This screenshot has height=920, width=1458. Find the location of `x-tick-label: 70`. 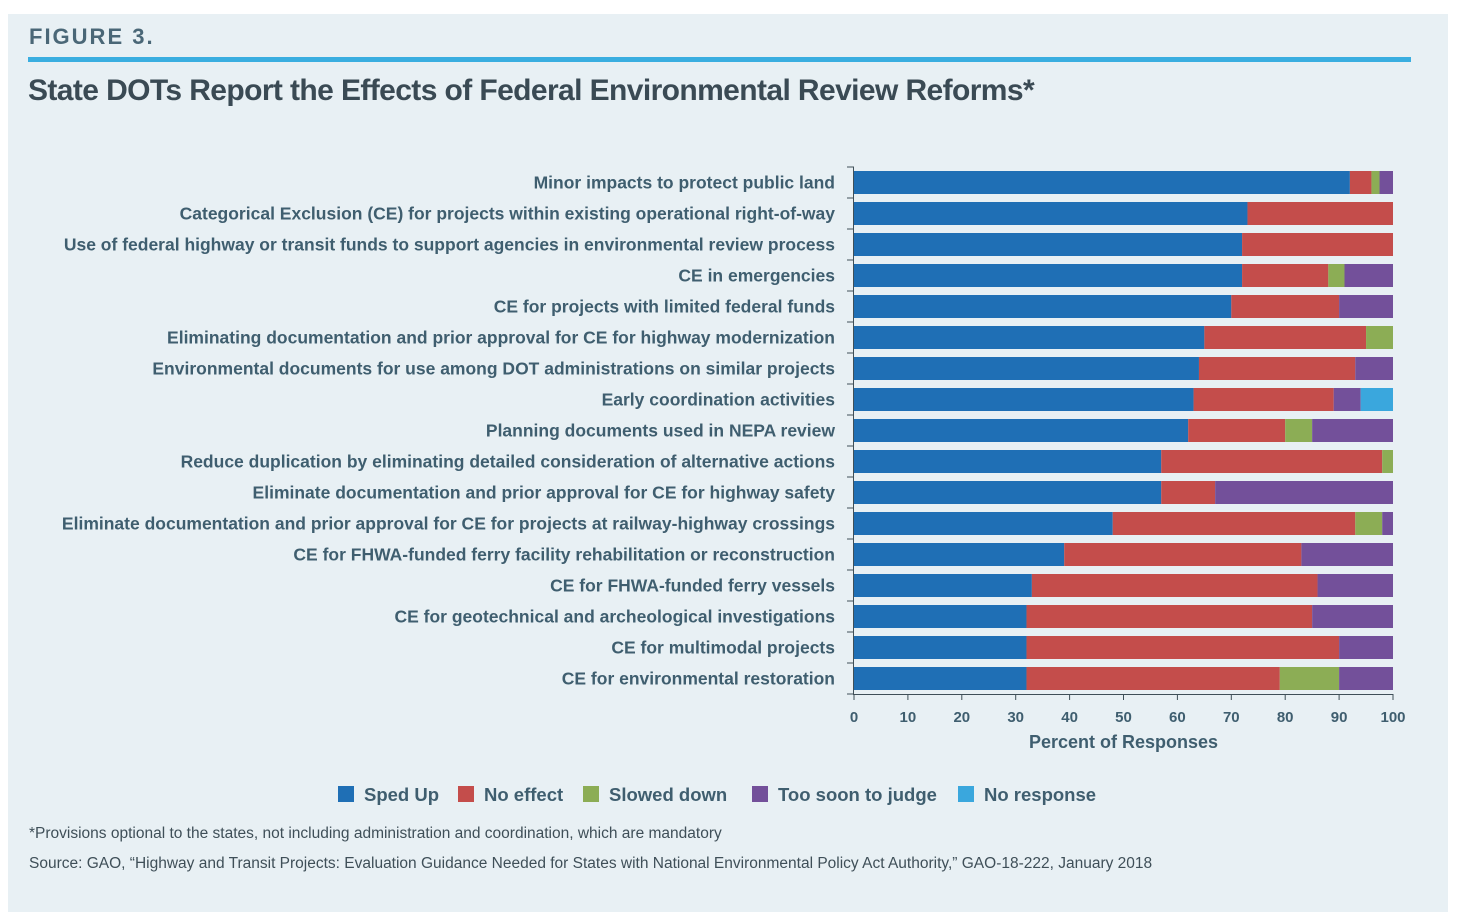

x-tick-label: 70 is located at coordinates (1231, 717).